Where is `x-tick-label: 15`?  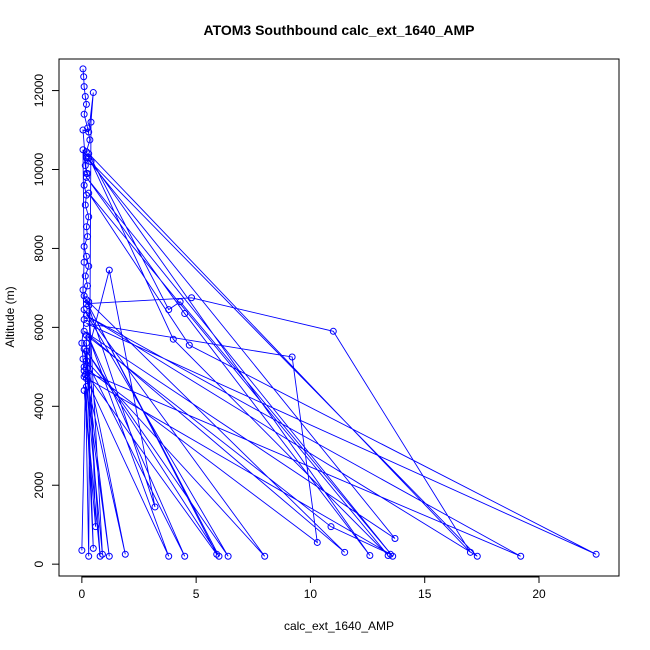 x-tick-label: 15 is located at coordinates (425, 594).